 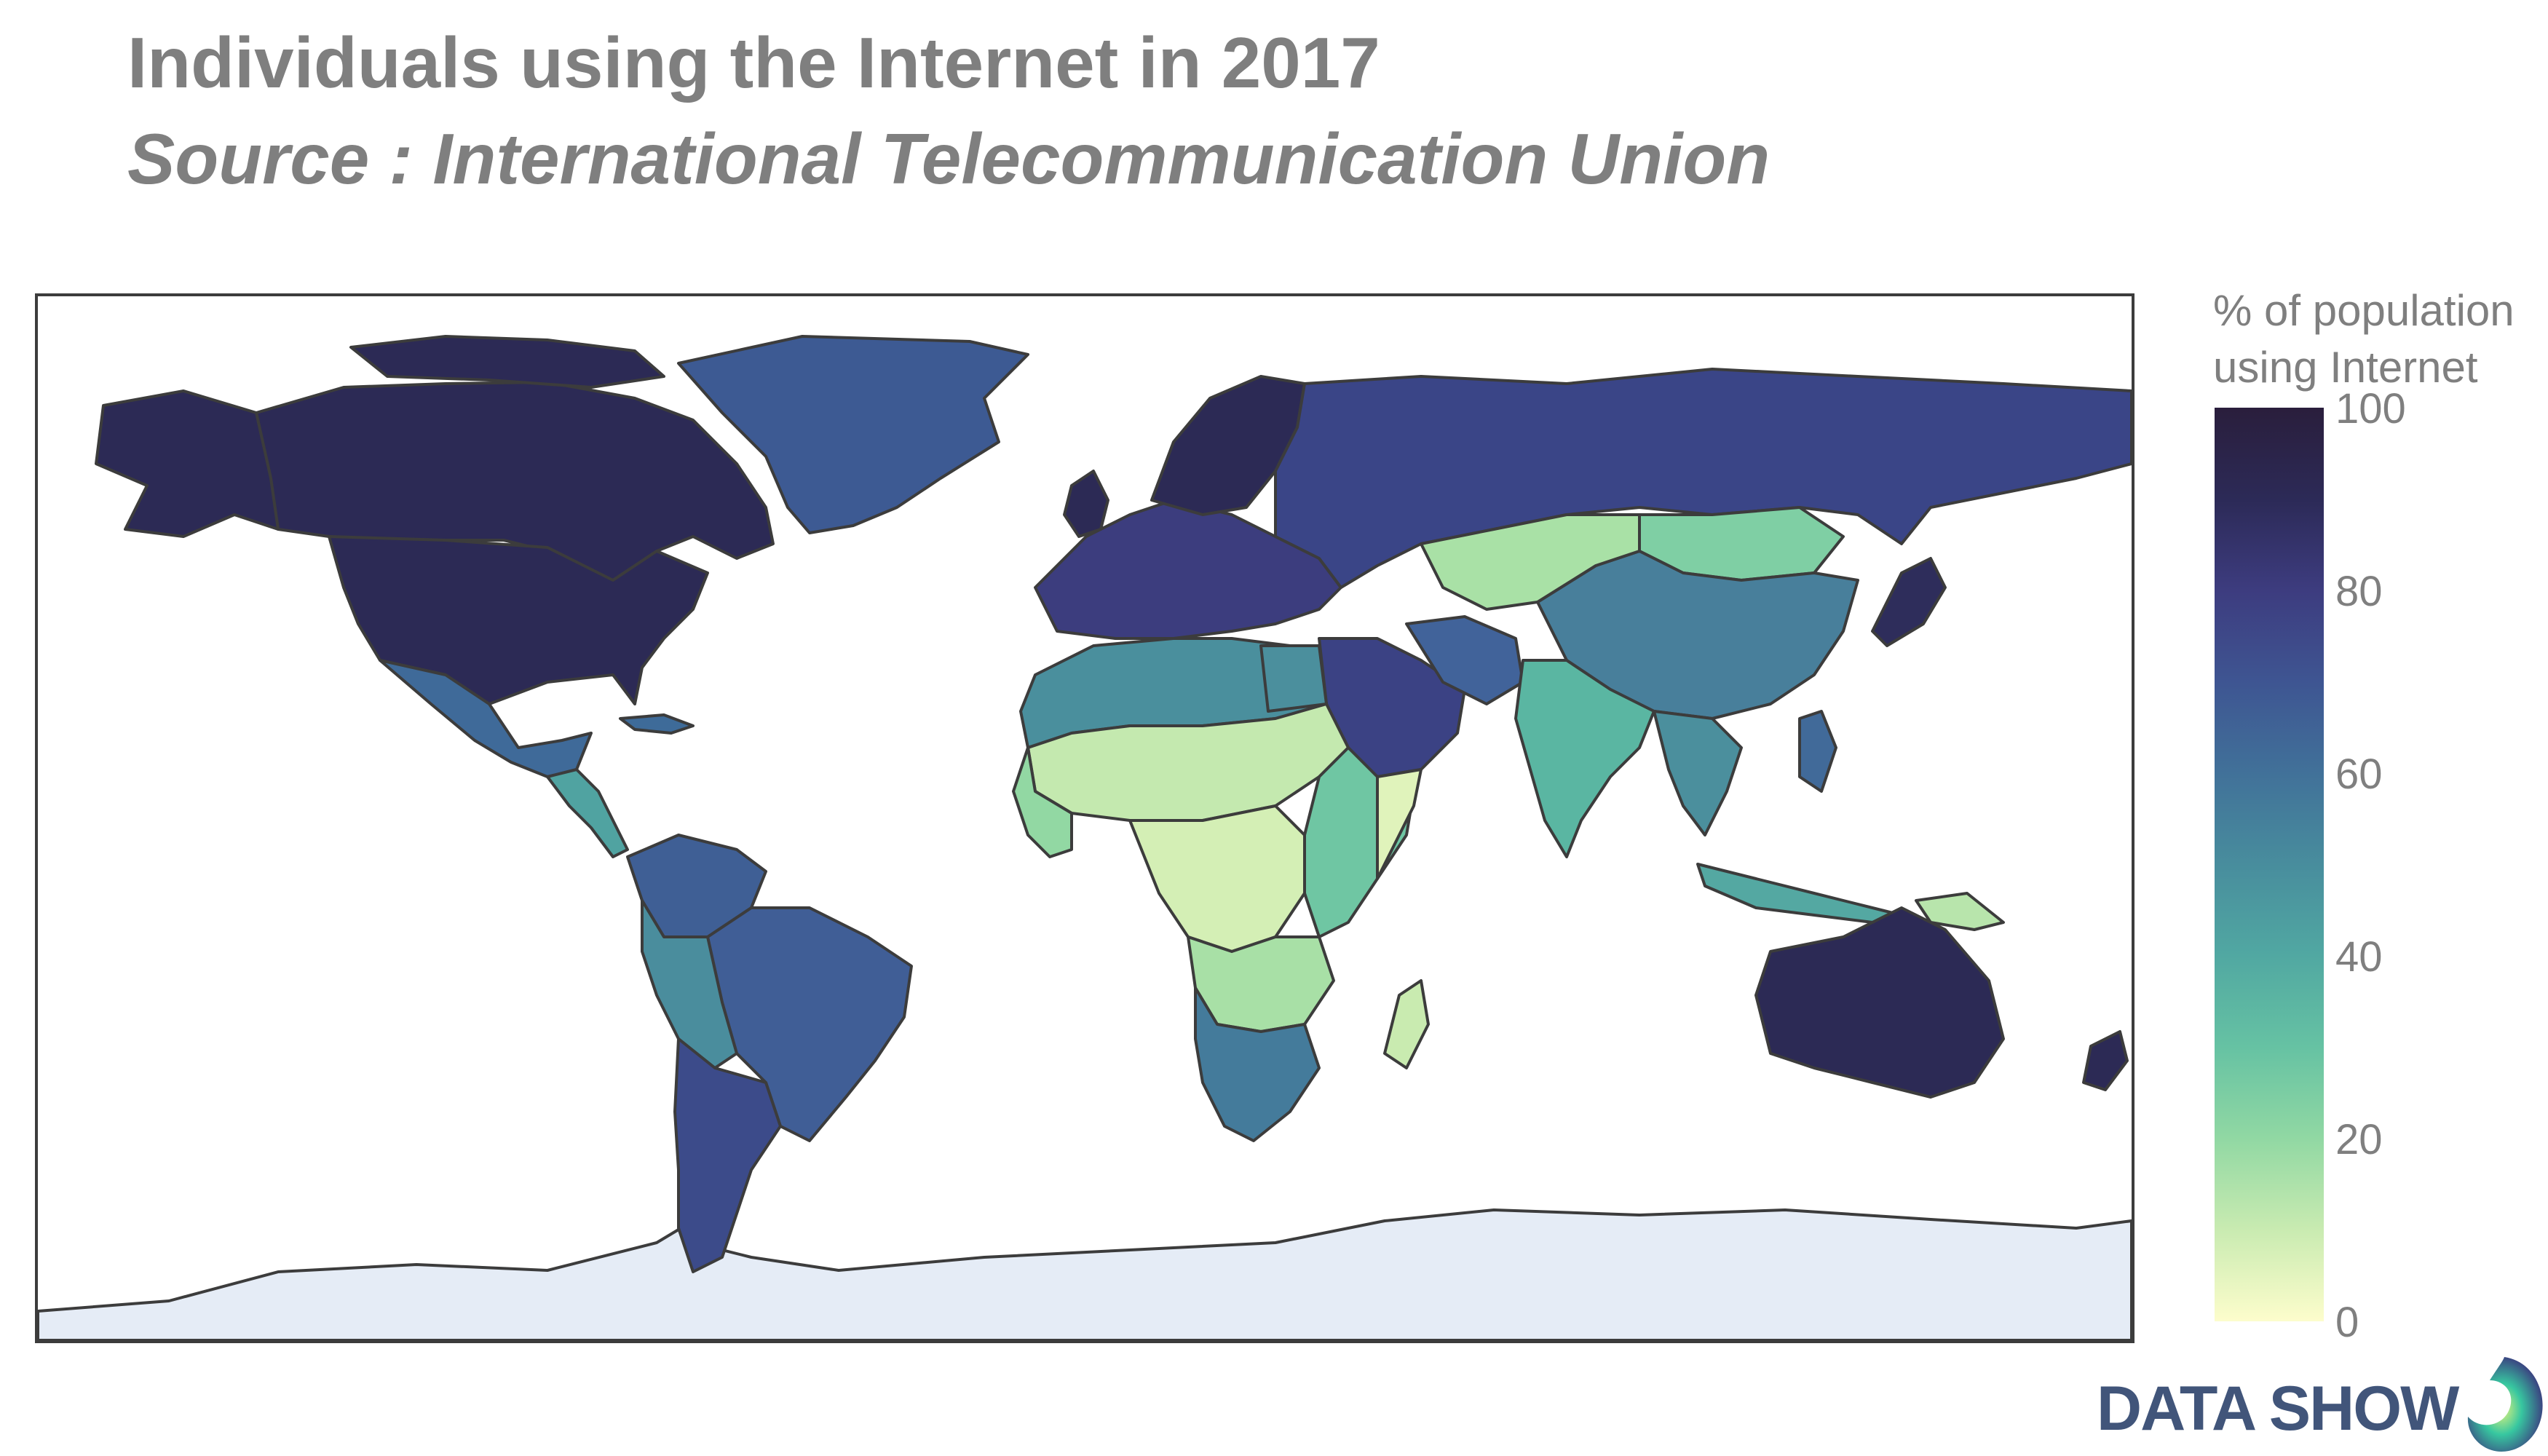 What do you see at coordinates (2370, 408) in the screenshot?
I see `colorbar-tick: 100` at bounding box center [2370, 408].